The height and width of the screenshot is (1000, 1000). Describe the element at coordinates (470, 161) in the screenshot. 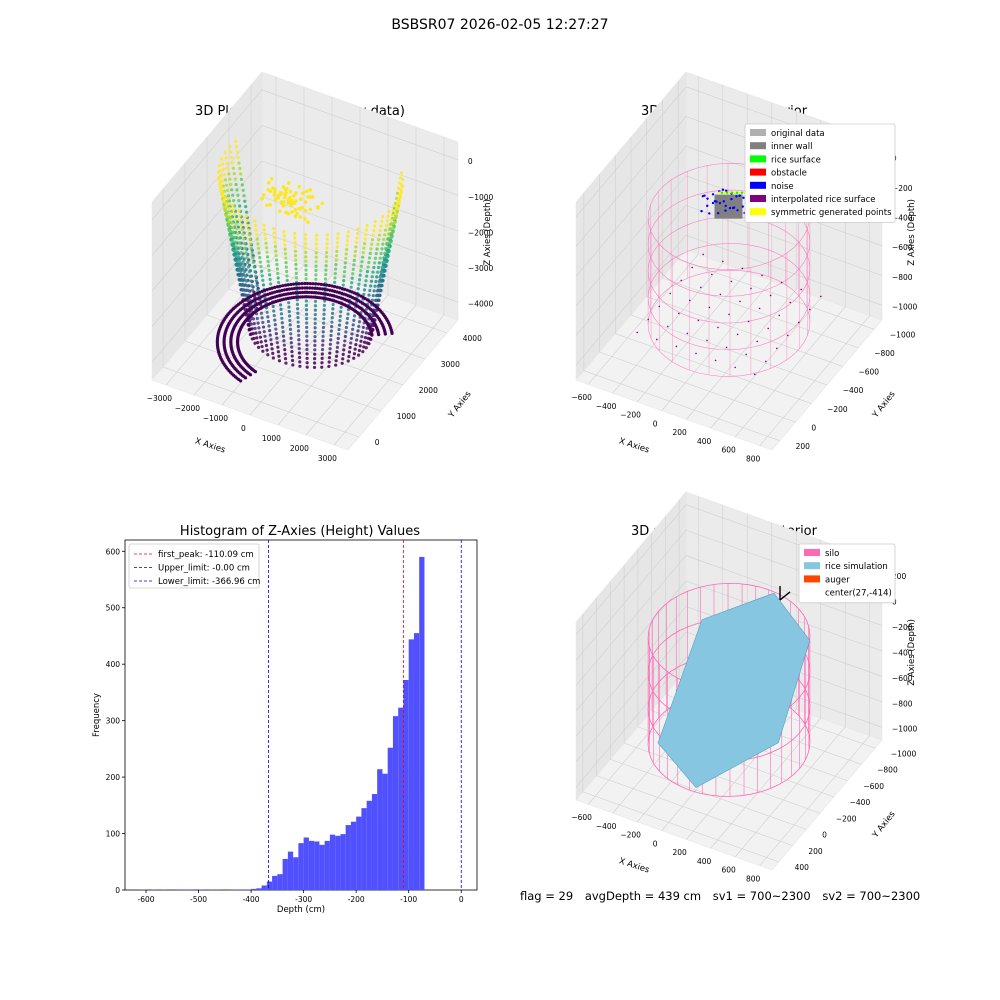

I see `z-tick-label: 0` at that location.